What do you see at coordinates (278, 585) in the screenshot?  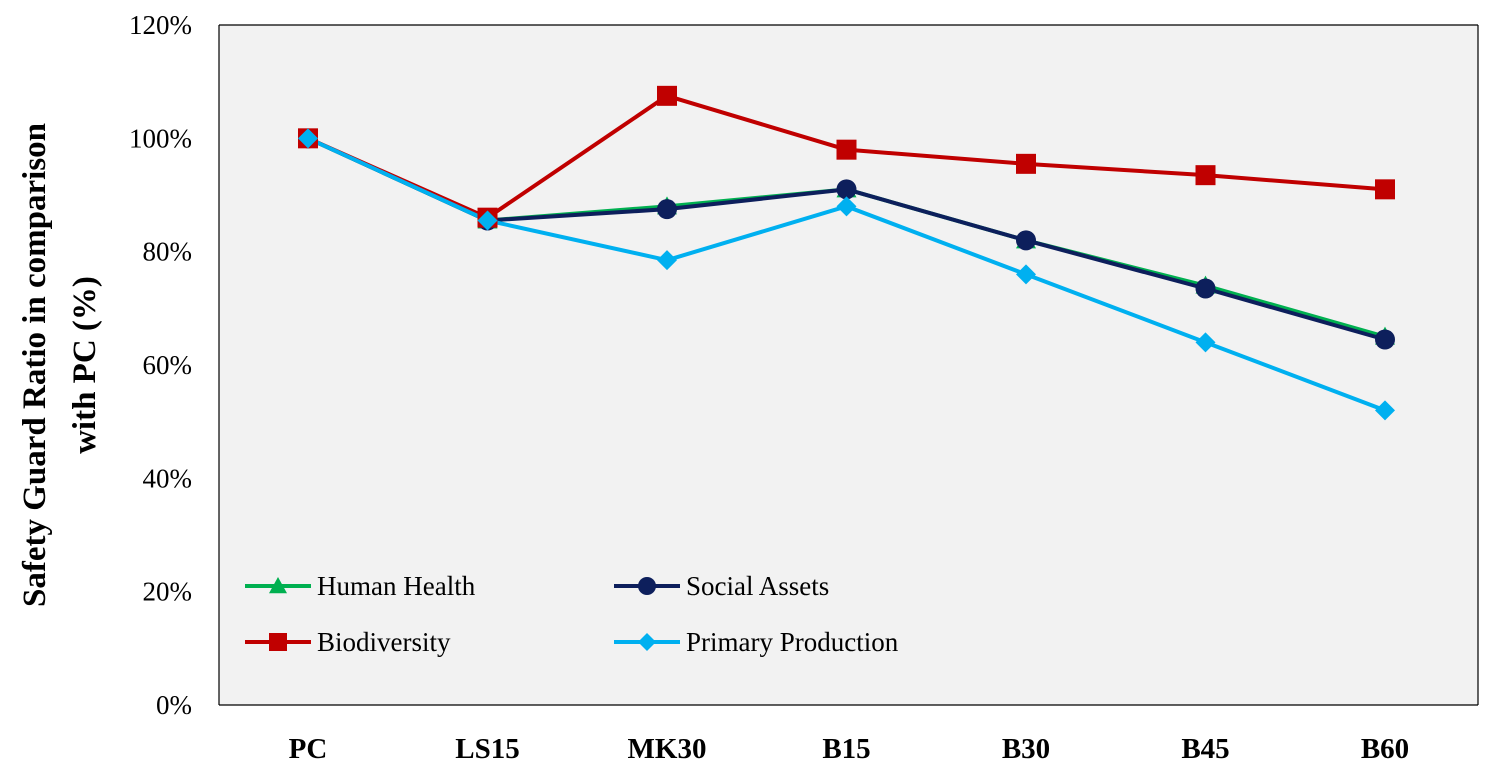 I see `legend-marker-human-health` at bounding box center [278, 585].